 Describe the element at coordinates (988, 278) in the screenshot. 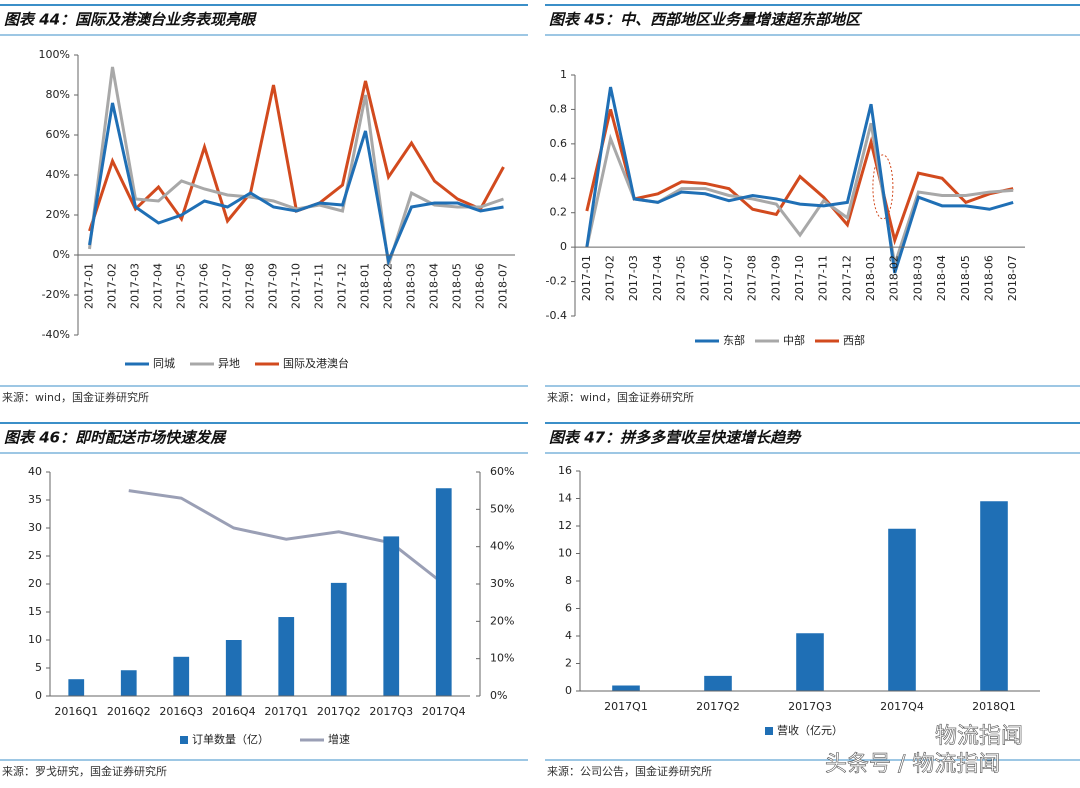

I see `x-tick-label: 2018-06` at that location.